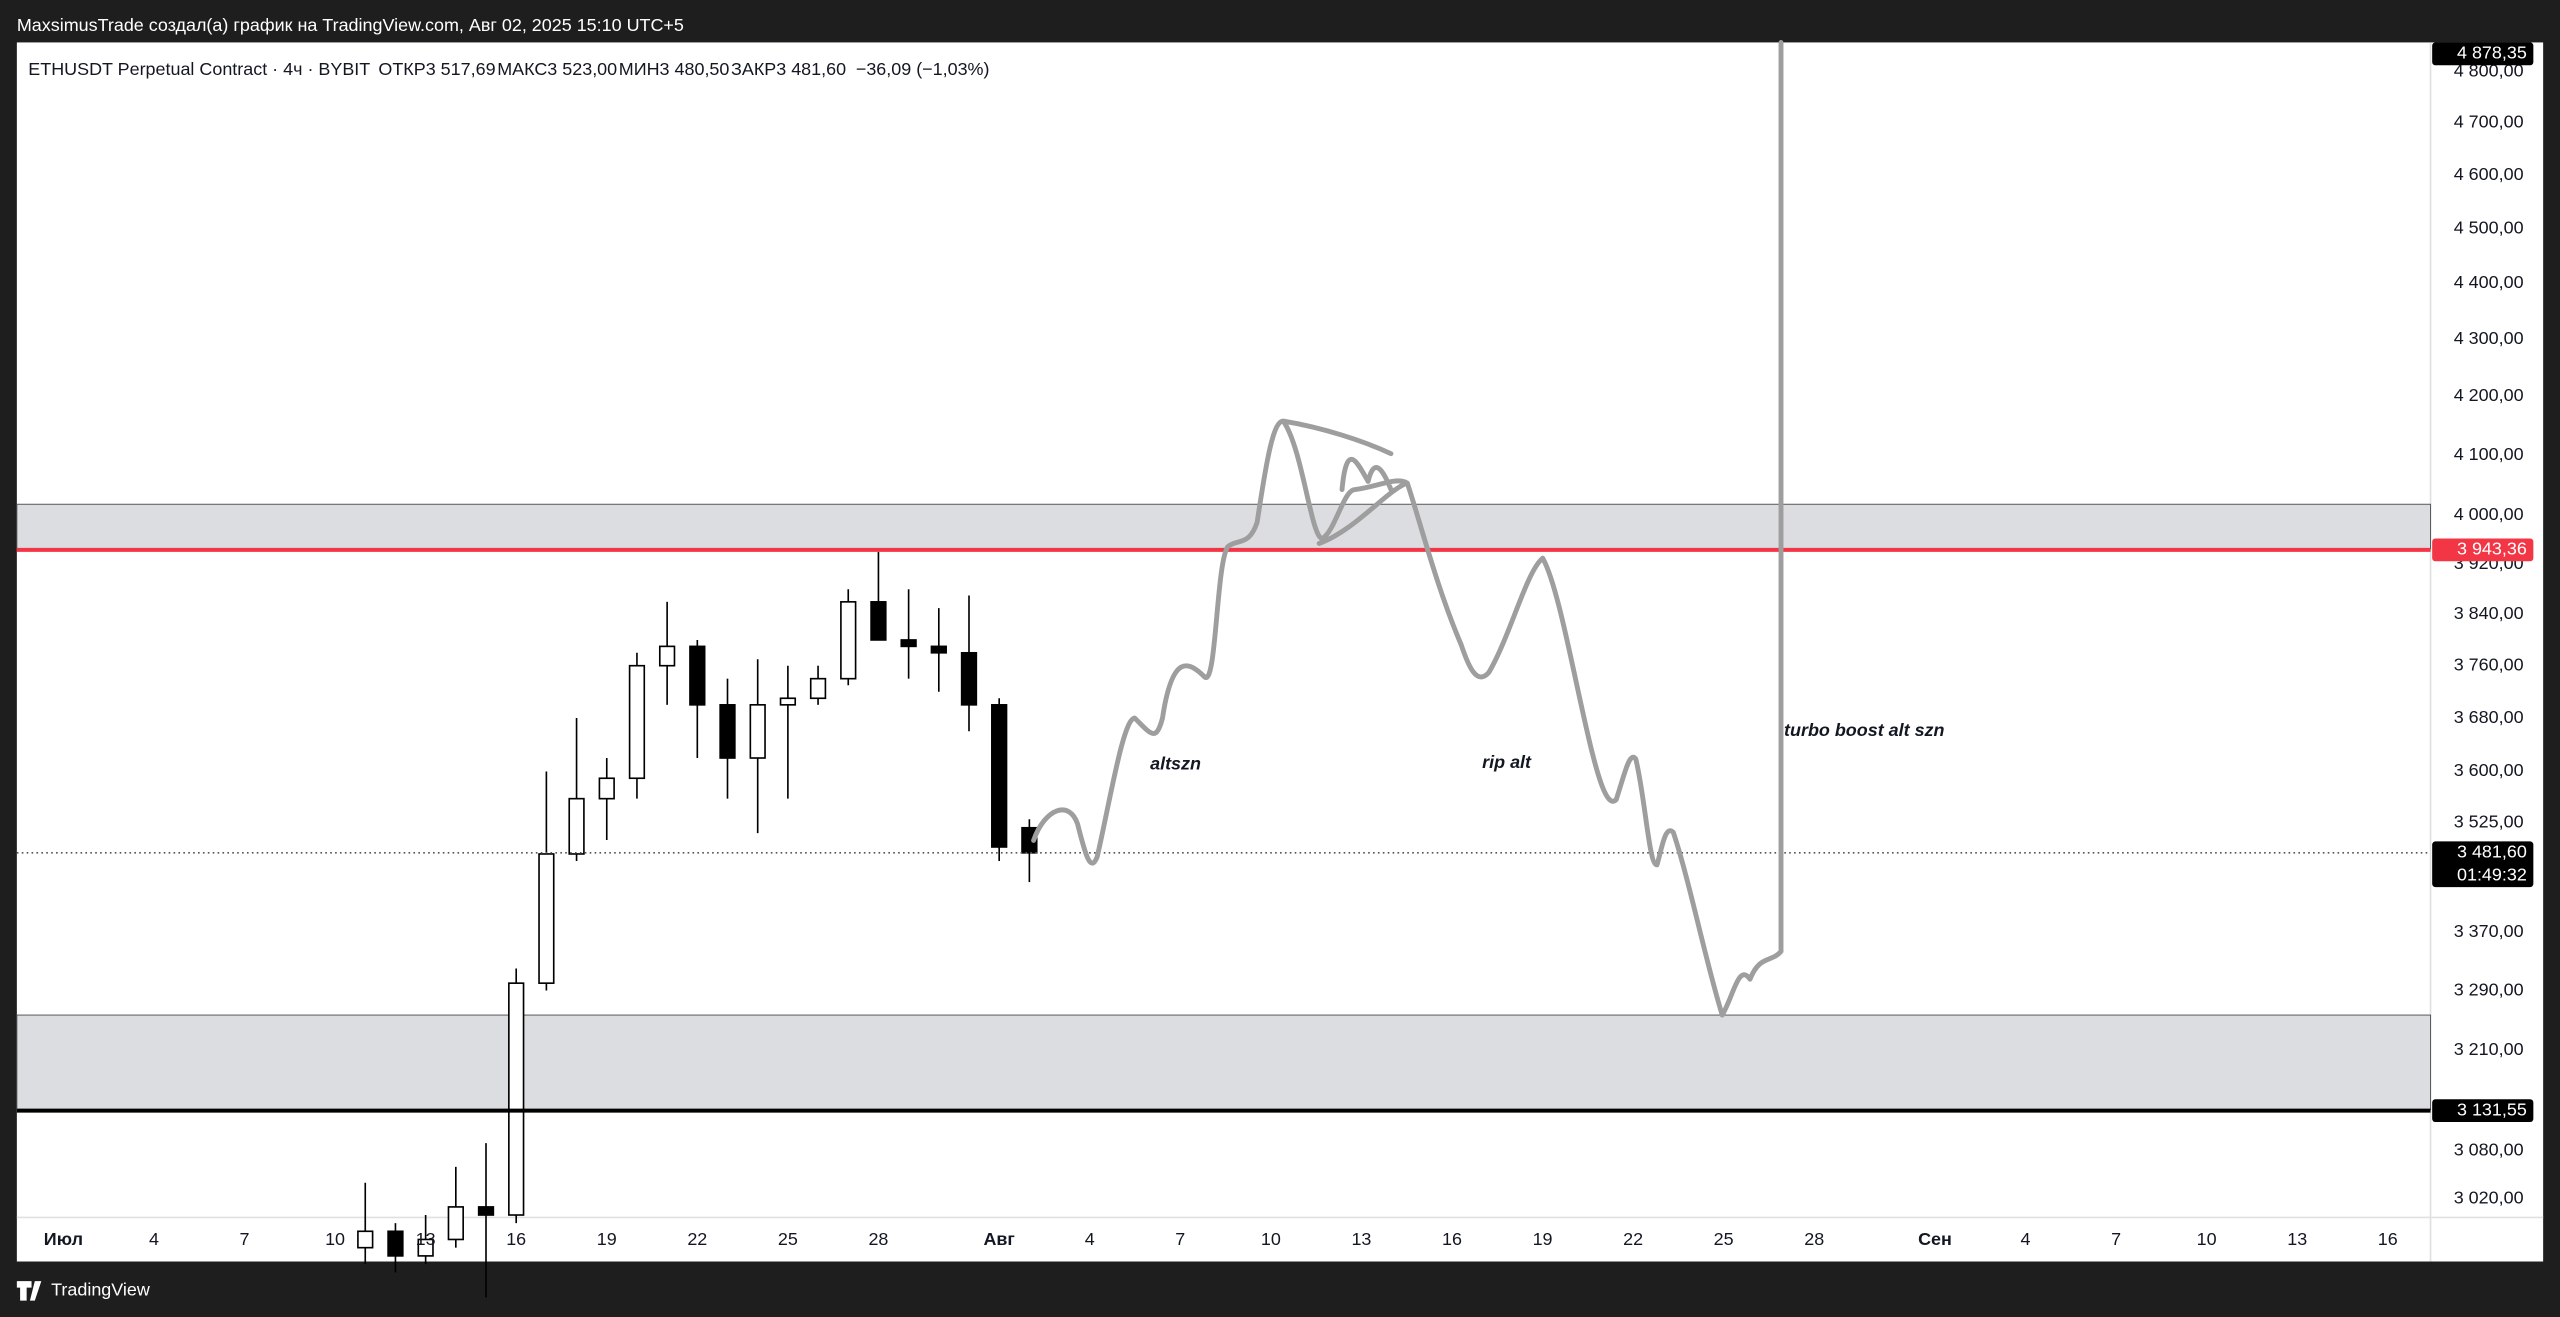 The image size is (2560, 1317). Describe the element at coordinates (2492, 874) in the screenshot. I see `price-tag-countdown: 01:49:32` at that location.